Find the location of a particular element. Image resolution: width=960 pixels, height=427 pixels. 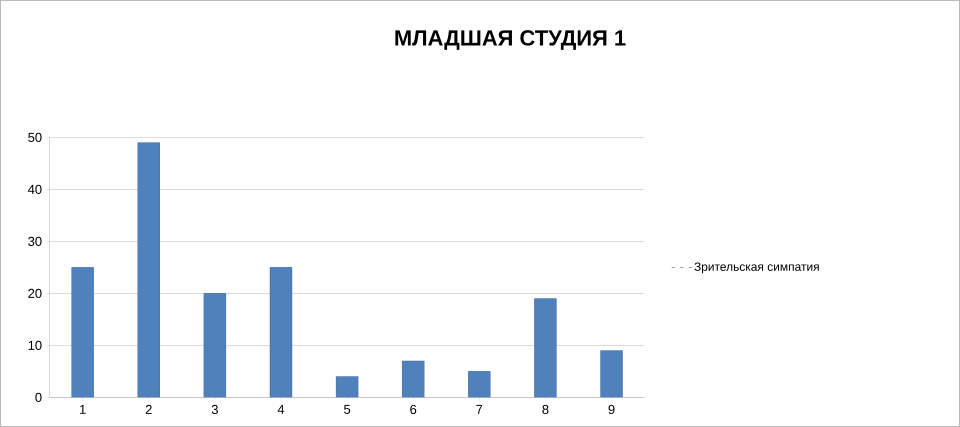

x-tick-label: 3 is located at coordinates (215, 409).